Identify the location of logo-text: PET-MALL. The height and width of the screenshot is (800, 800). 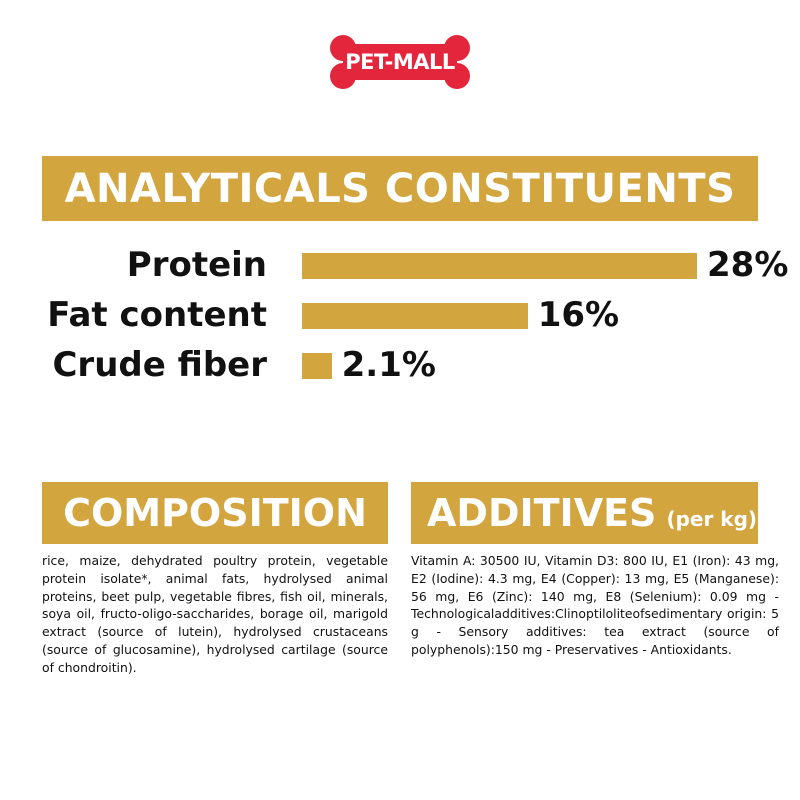
(400, 62).